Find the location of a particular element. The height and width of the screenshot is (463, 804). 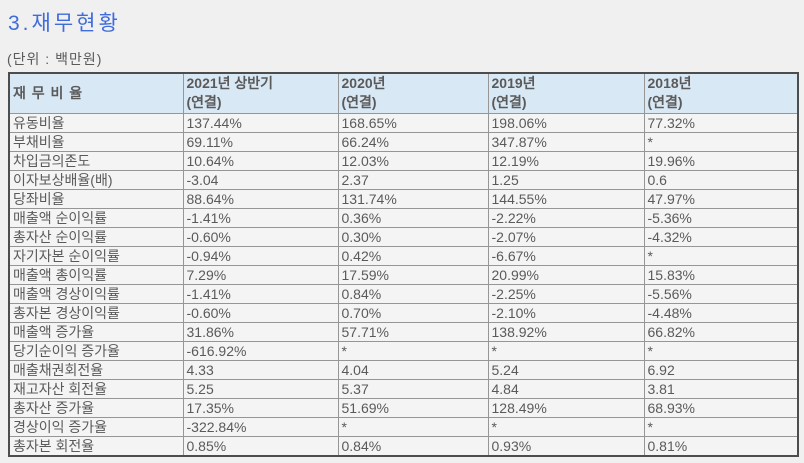

row-value: 131.74% is located at coordinates (413, 198).